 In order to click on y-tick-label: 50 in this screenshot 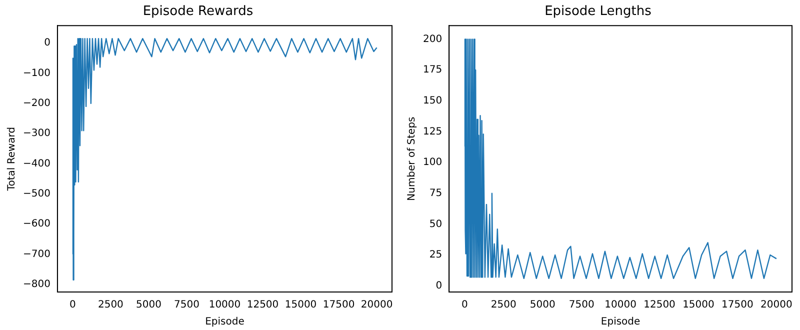, I will do `click(435, 224)`.